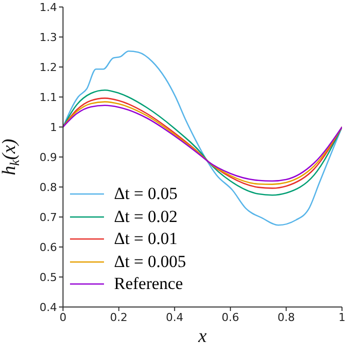  What do you see at coordinates (48, 67) in the screenshot?
I see `y-tick-label: 1.2` at bounding box center [48, 67].